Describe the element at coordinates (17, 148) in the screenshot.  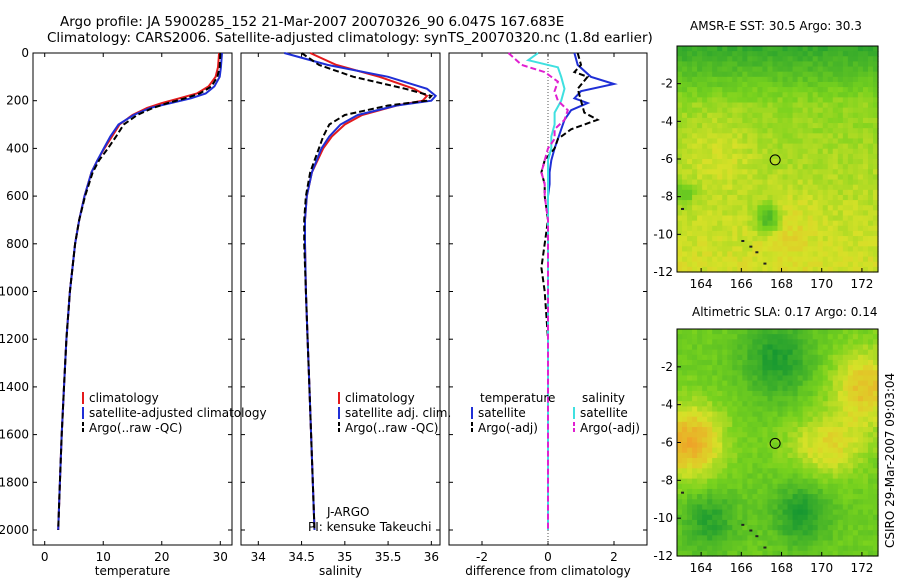
I see `y-tick-label: 400` at that location.